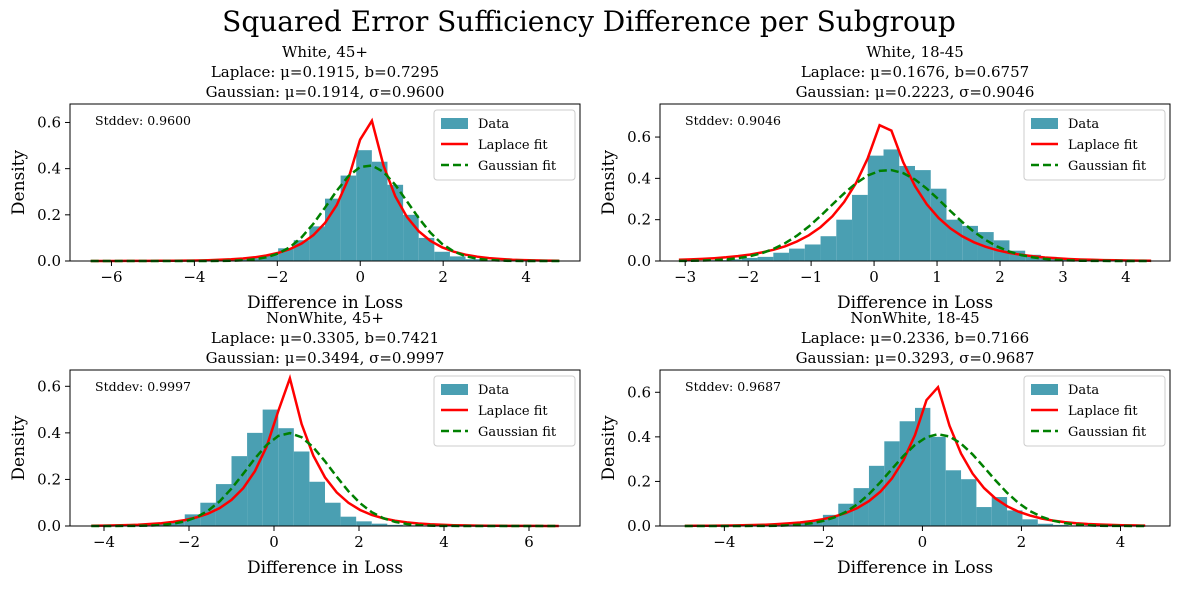 The image size is (1178, 590). Describe the element at coordinates (811, 277) in the screenshot. I see `x-tick-label: −1` at that location.